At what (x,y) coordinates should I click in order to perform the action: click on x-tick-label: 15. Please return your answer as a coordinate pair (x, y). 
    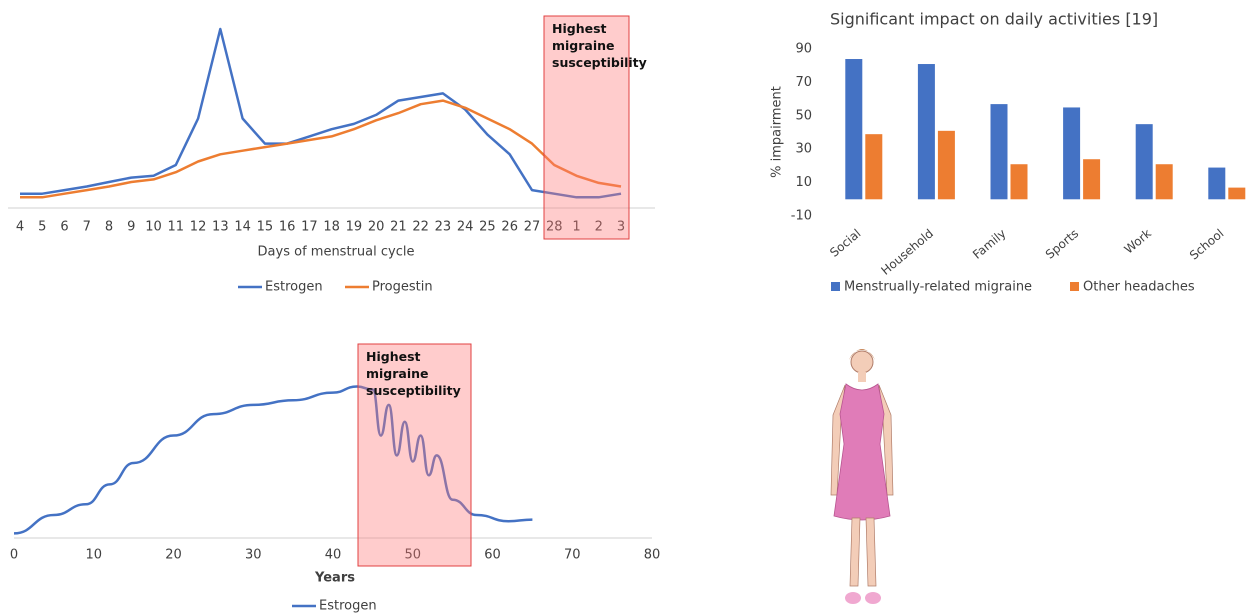
    Looking at the image, I should click on (265, 227).